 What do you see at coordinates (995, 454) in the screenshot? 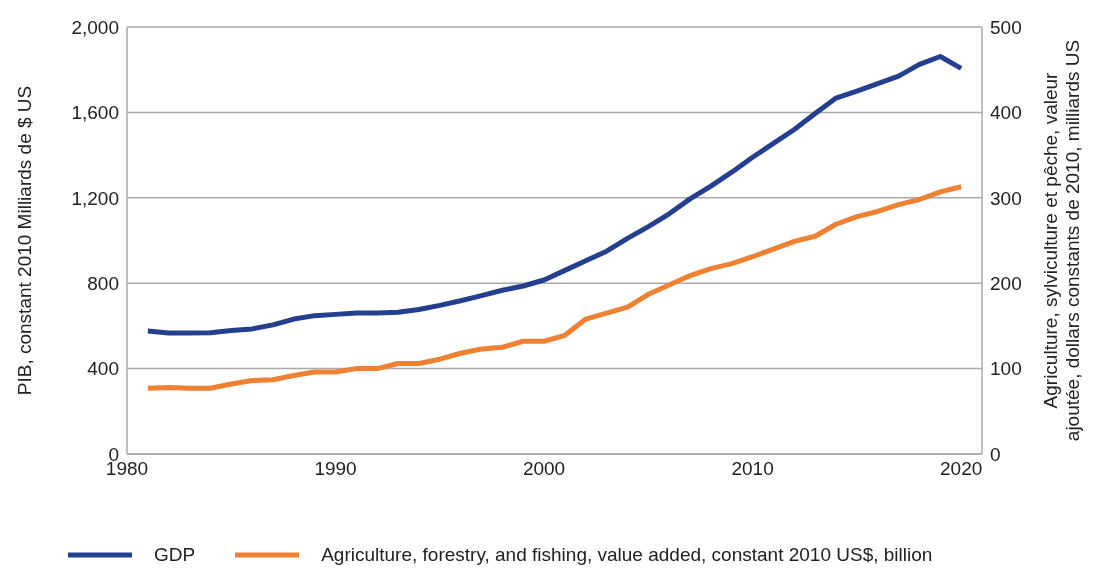
I see `y2-tick-label: 0` at bounding box center [995, 454].